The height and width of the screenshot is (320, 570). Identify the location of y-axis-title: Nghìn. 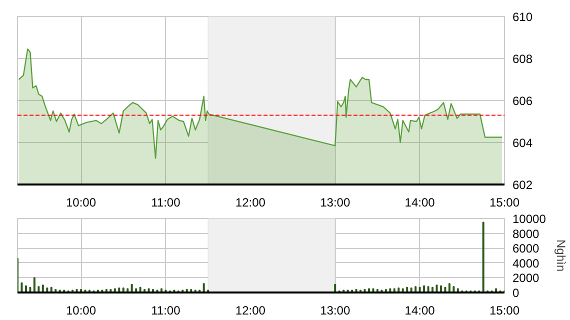
(561, 255).